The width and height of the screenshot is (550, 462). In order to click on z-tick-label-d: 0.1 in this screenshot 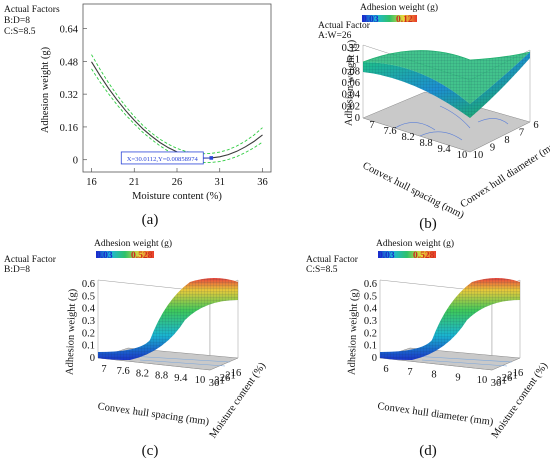, I will do `click(370, 346)`.